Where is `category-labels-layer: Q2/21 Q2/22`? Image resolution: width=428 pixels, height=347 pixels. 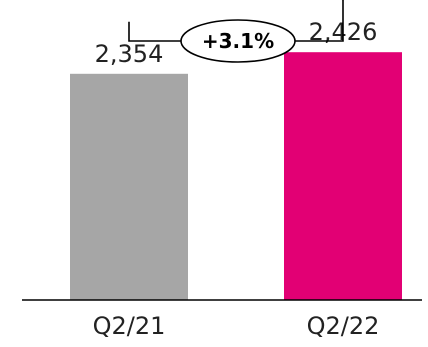
category-labels-layer: Q2/21 Q2/22 is located at coordinates (236, 326).